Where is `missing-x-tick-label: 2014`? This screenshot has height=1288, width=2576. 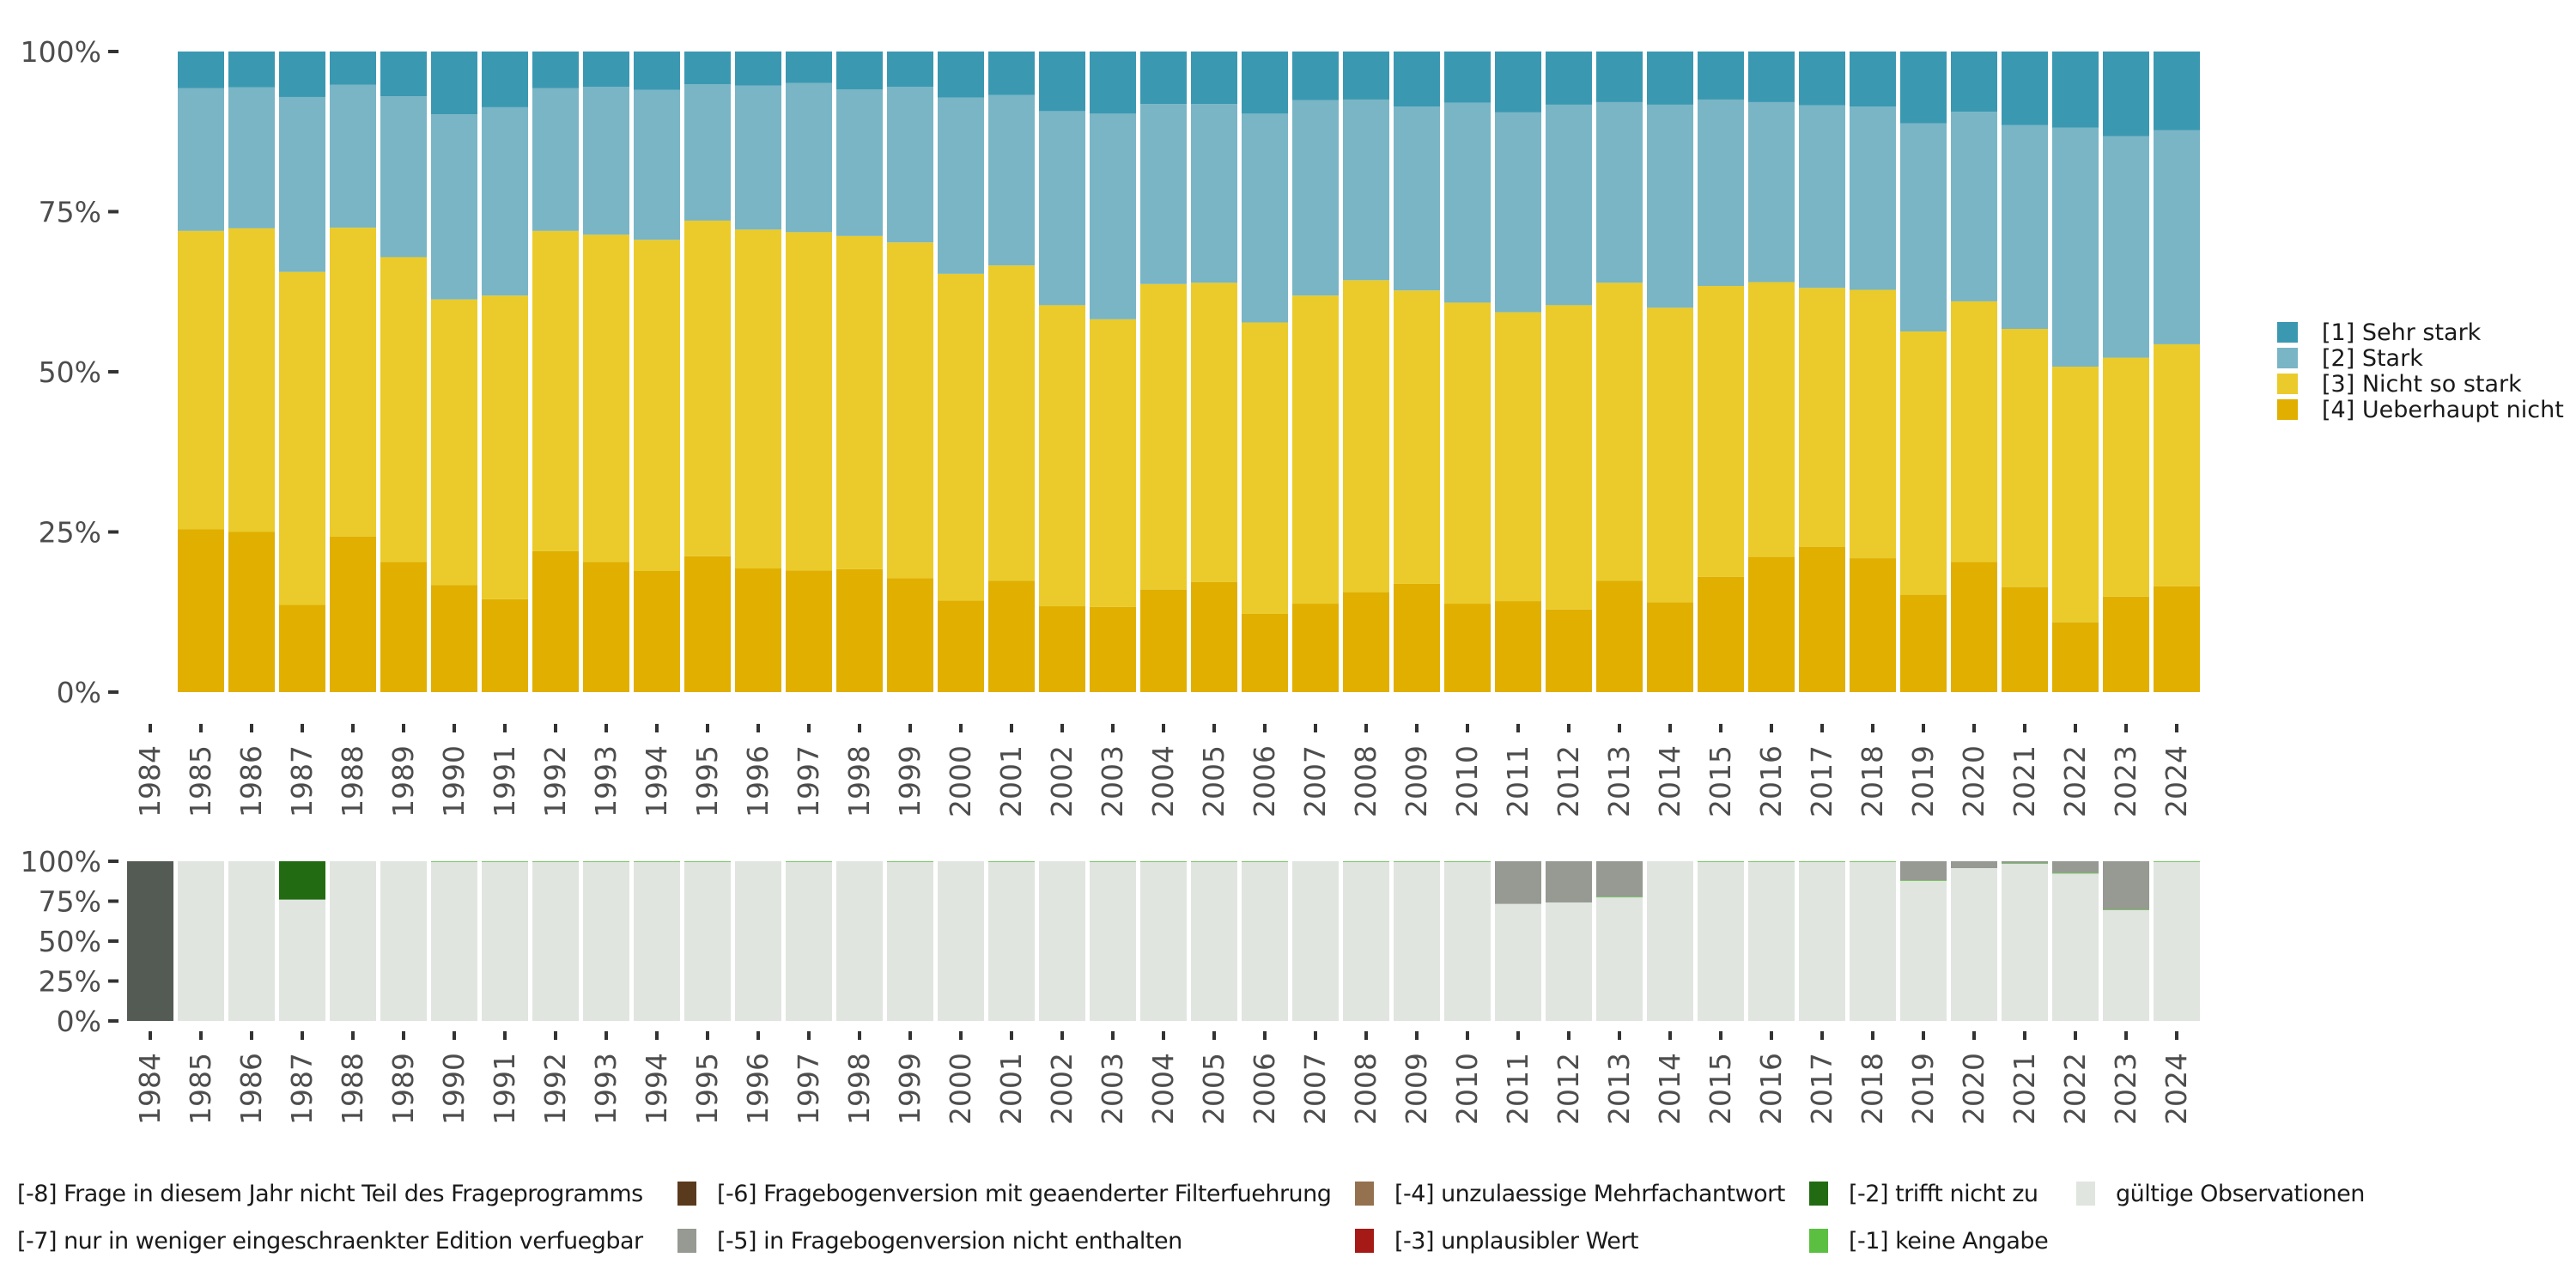
missing-x-tick-label: 2014 is located at coordinates (1670, 1089).